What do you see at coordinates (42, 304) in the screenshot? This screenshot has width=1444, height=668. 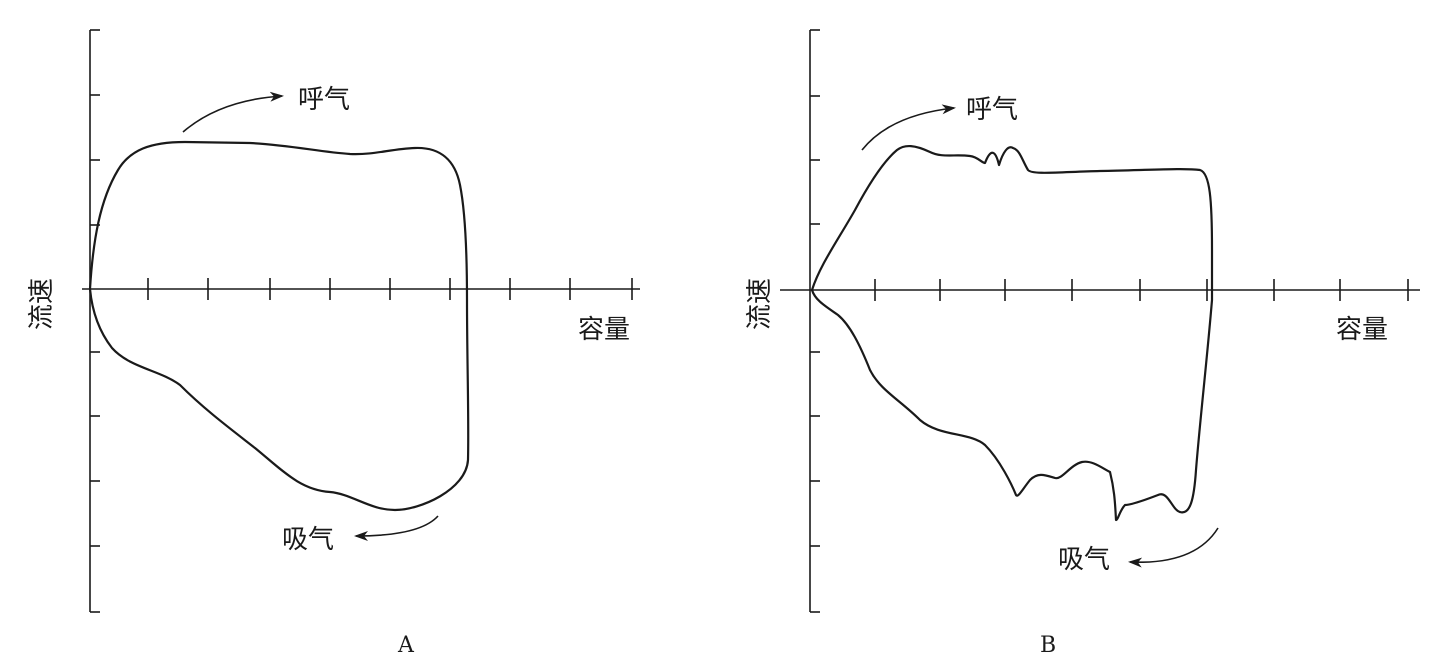 I see `panel-a-y-axis-label: 流速` at bounding box center [42, 304].